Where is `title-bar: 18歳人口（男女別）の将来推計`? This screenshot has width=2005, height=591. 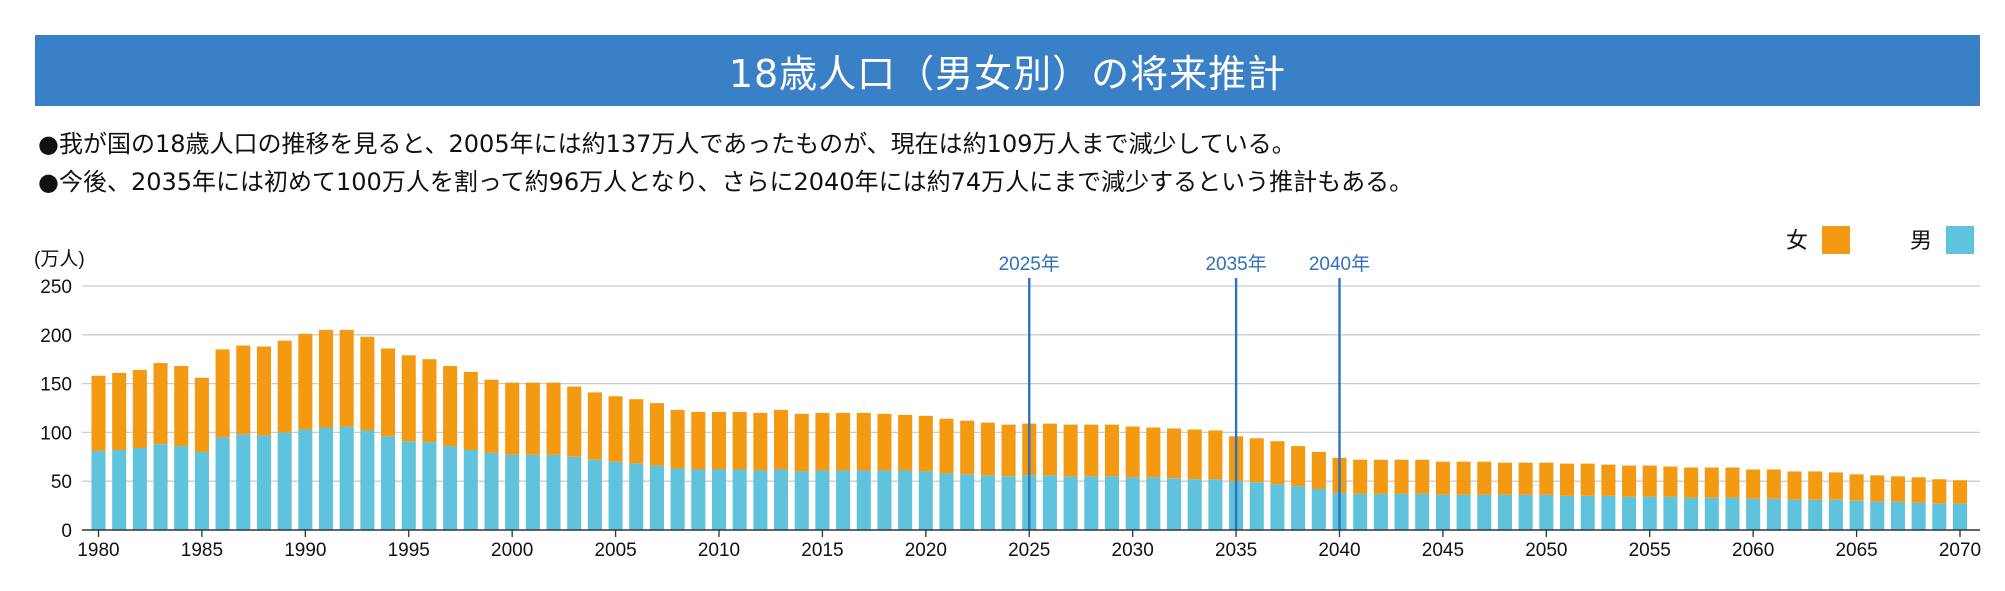 title-bar: 18歳人口（男女別）の将来推計 is located at coordinates (1007, 70).